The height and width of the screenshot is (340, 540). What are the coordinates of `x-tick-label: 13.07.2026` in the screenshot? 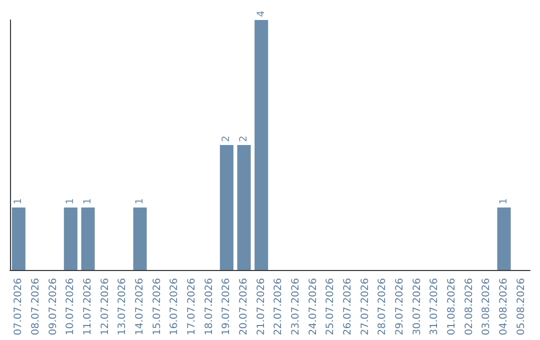 It's located at (122, 307).